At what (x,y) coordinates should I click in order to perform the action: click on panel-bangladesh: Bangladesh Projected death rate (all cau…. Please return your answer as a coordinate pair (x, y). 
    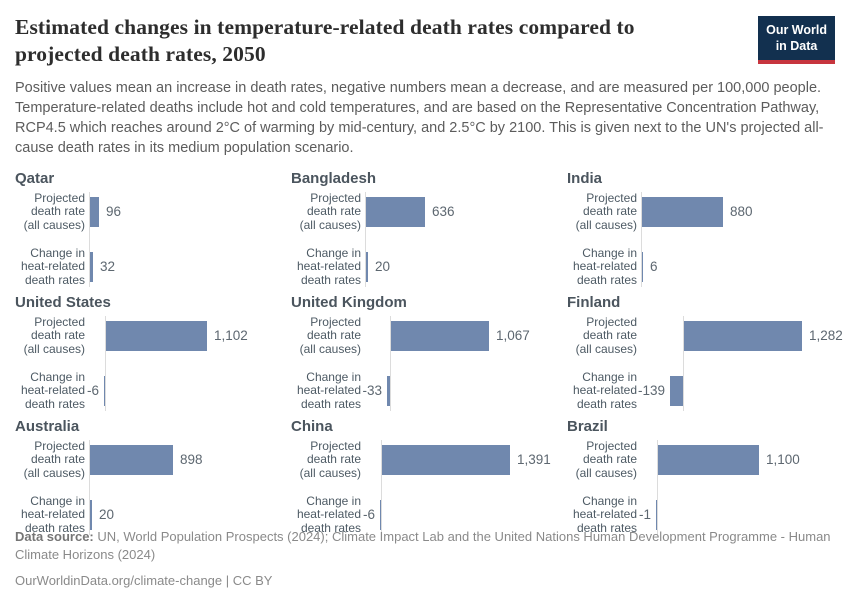
    Looking at the image, I should click on (425, 228).